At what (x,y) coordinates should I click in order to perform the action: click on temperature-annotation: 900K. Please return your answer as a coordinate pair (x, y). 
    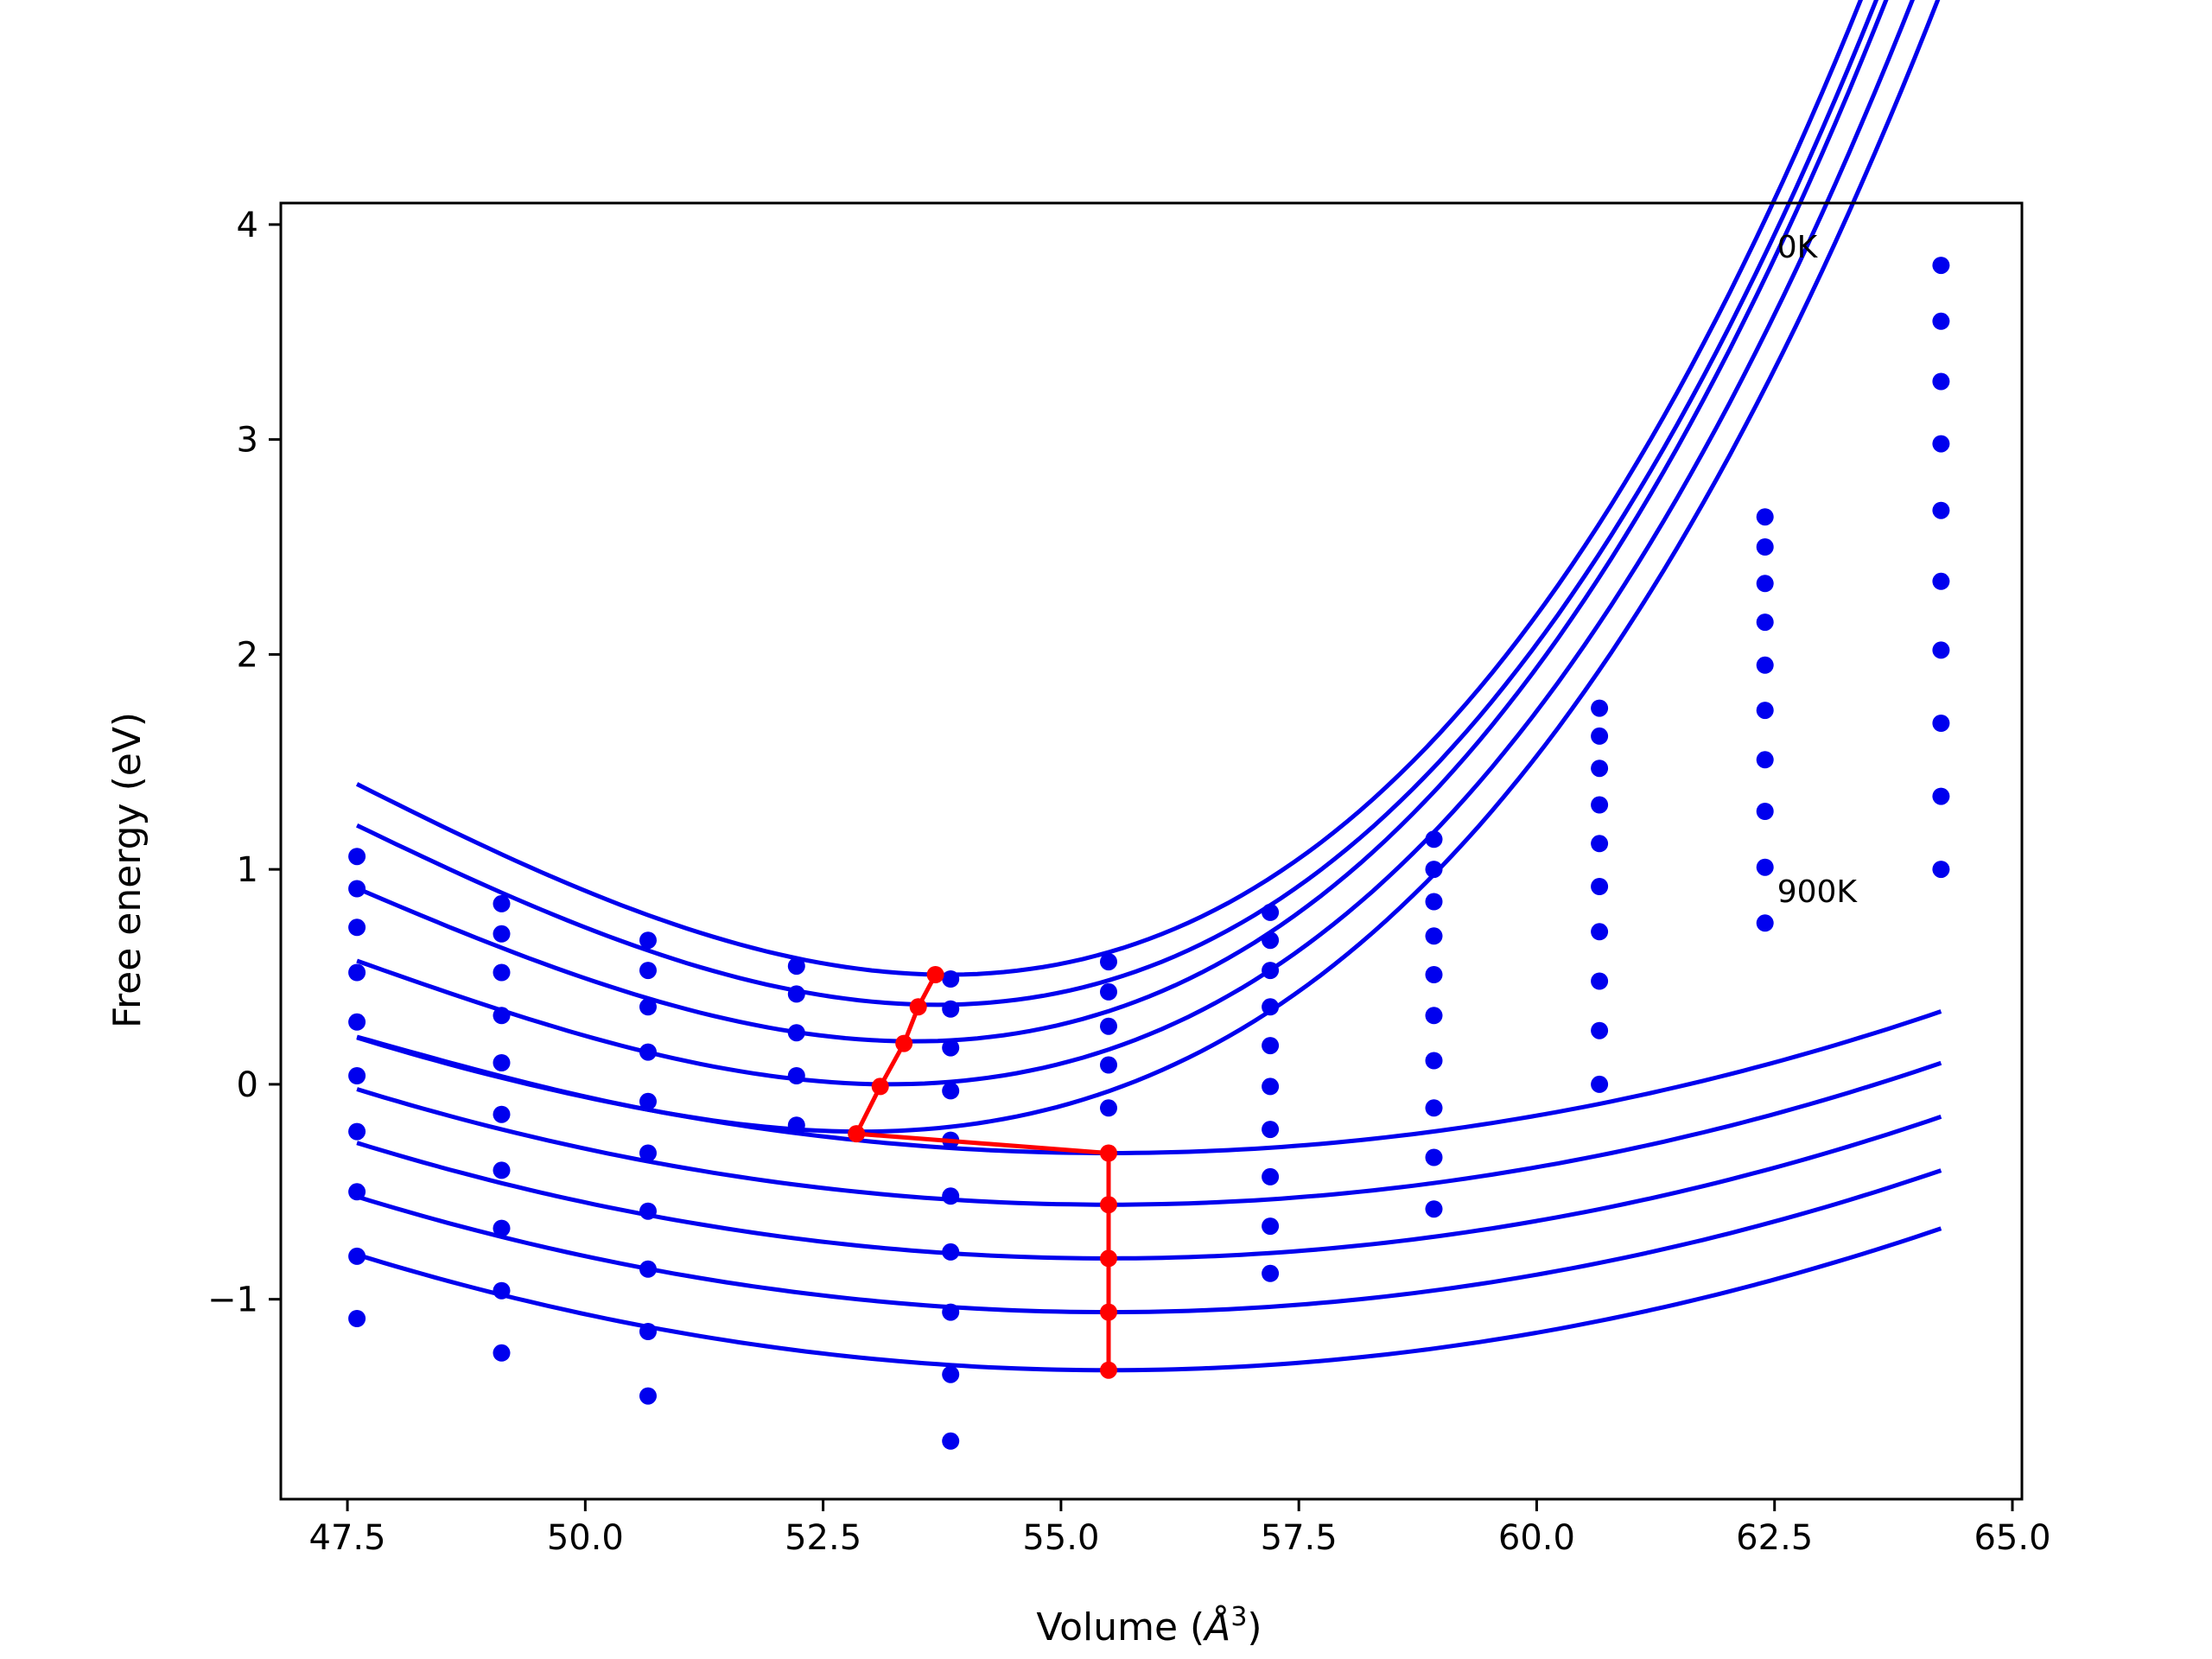
    Looking at the image, I should click on (1818, 892).